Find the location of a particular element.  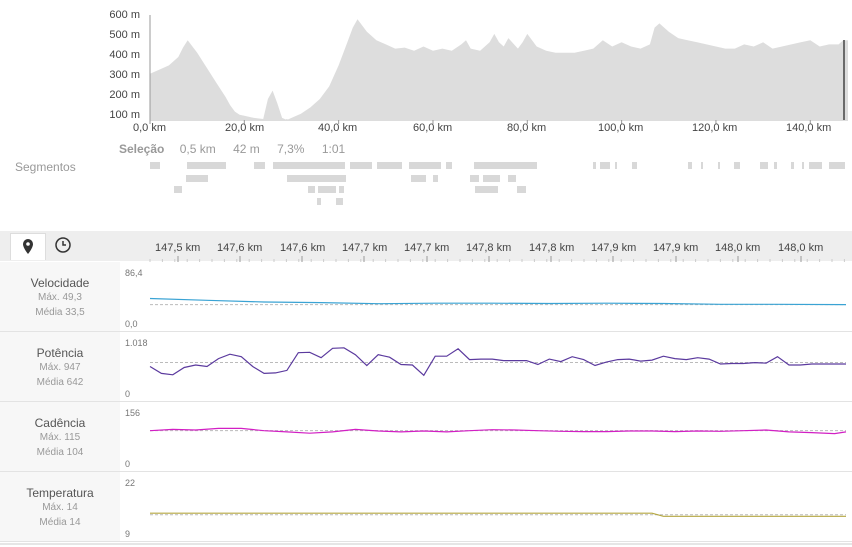

metric-title: Cadência is located at coordinates (60, 423).